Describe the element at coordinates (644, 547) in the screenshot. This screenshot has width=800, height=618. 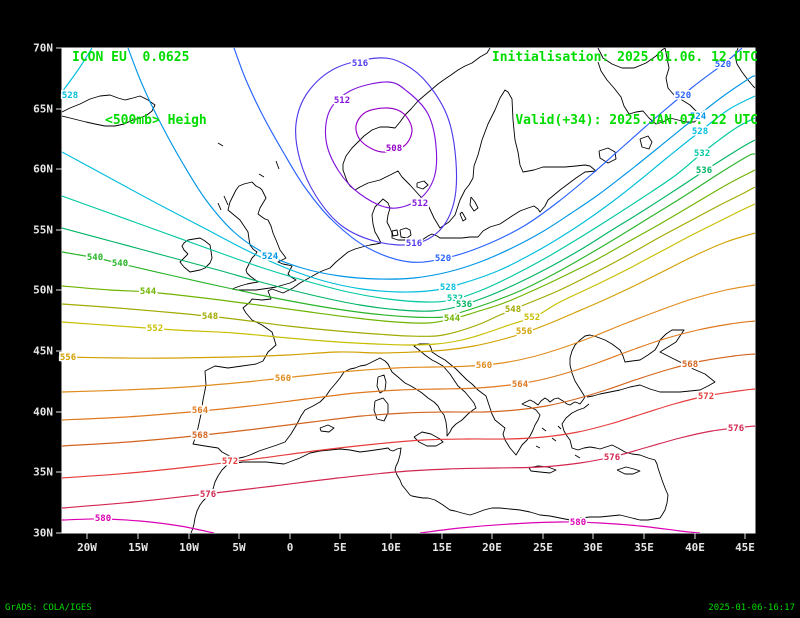
I see `lon-label: 35E` at that location.